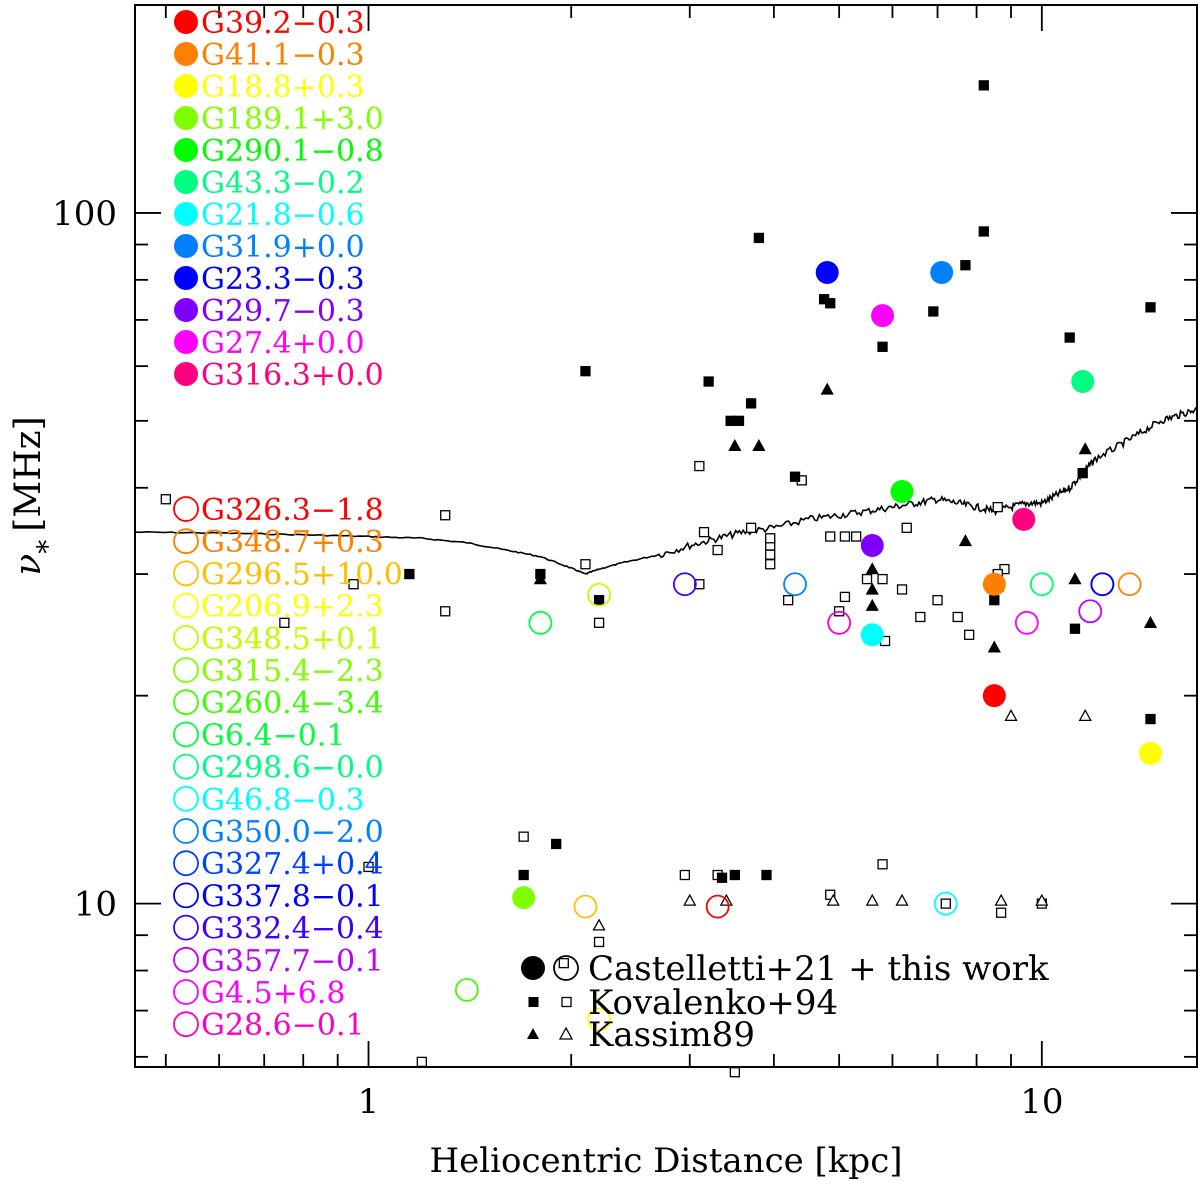 The image size is (1200, 1185). I want to click on y-axis-symbol: ν, so click(28, 565).